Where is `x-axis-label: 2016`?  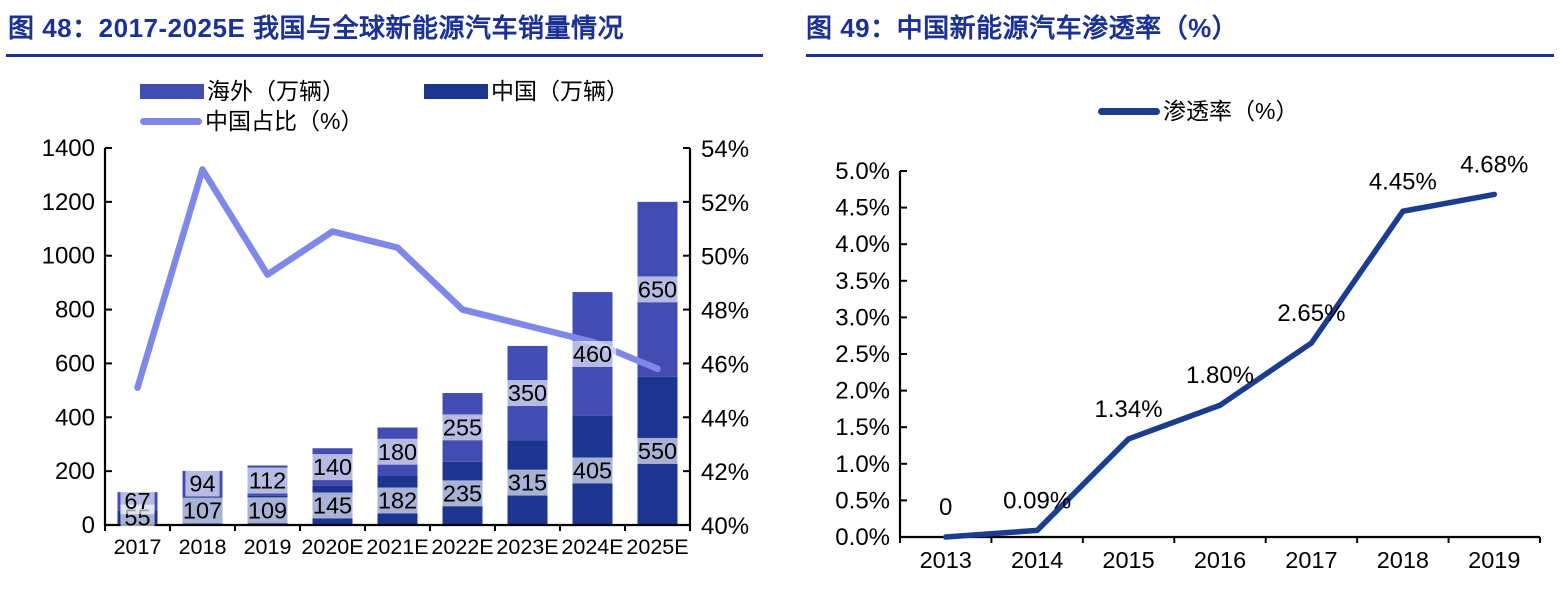 x-axis-label: 2016 is located at coordinates (1220, 560).